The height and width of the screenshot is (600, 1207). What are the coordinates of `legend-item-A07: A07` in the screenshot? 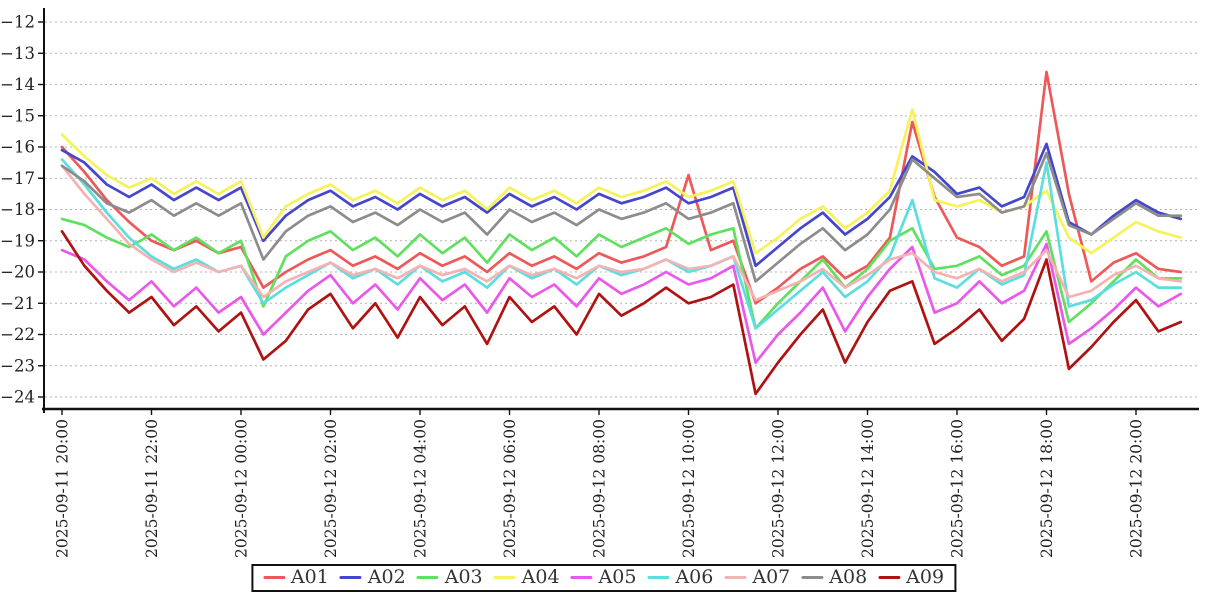 It's located at (757, 577).